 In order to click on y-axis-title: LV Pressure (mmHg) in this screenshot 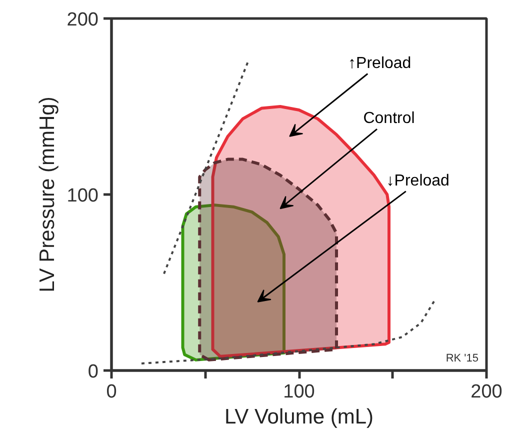, I will do `click(47, 194)`.